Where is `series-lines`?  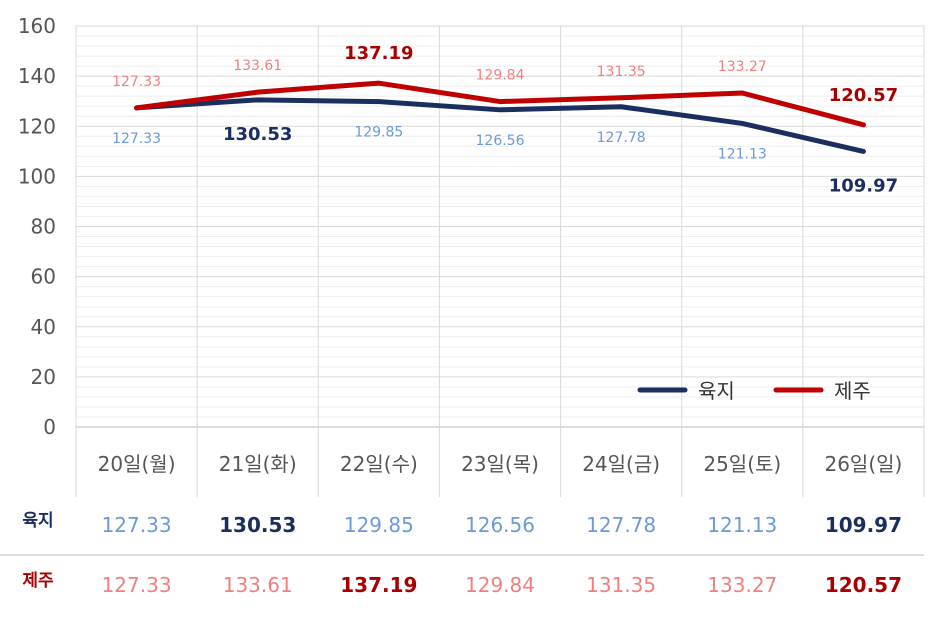 series-lines is located at coordinates (500, 117).